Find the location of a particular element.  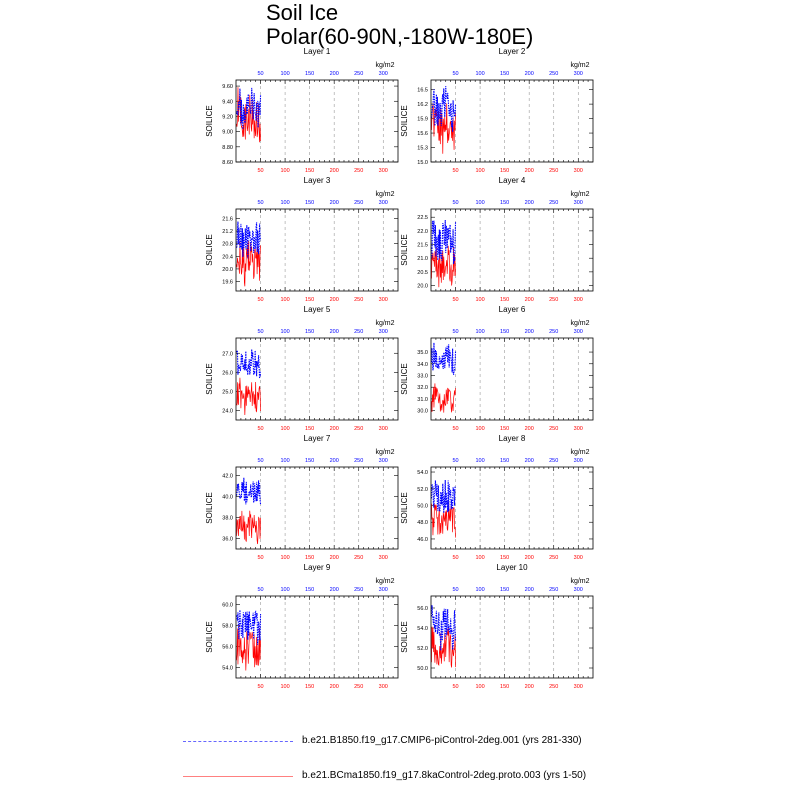

y-axis-label-8: SOILICE is located at coordinates (404, 508).